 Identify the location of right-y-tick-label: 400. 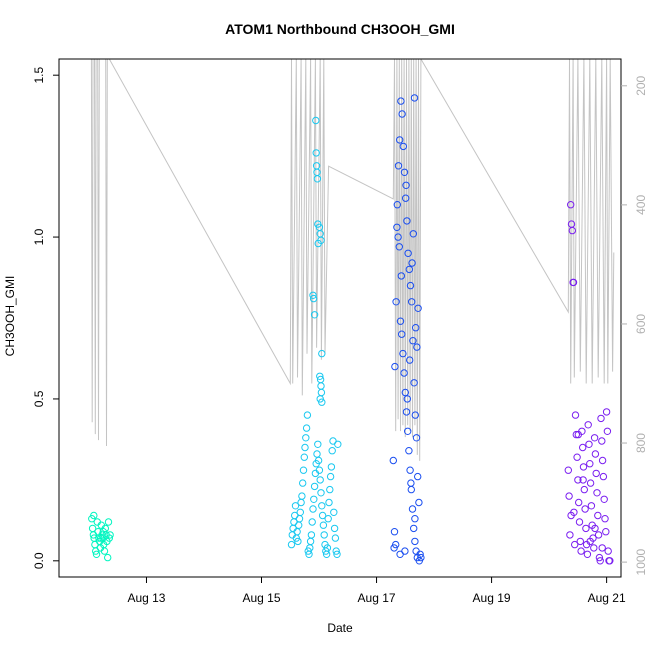
(641, 205).